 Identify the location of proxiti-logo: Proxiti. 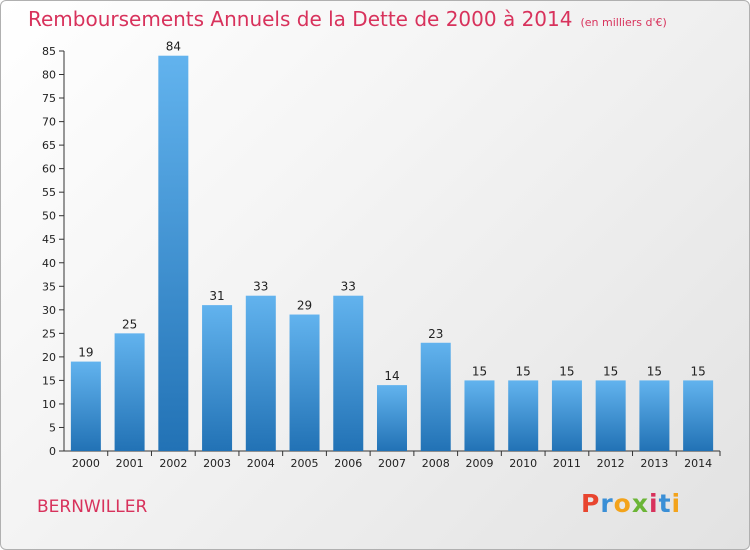
(631, 503).